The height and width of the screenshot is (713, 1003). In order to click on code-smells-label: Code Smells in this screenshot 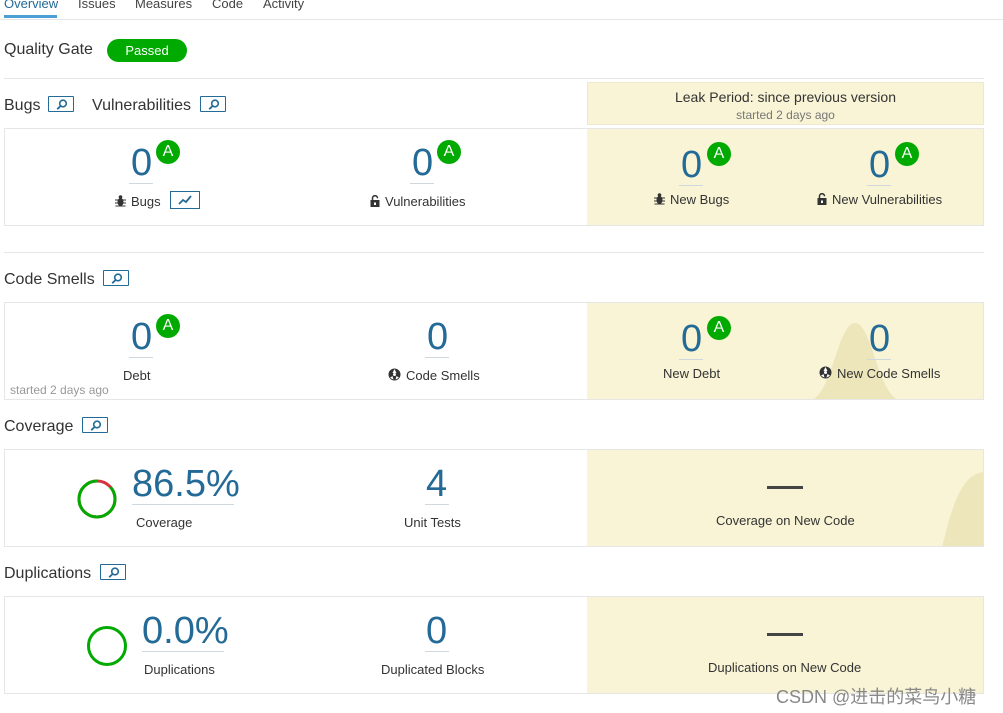, I will do `click(434, 375)`.